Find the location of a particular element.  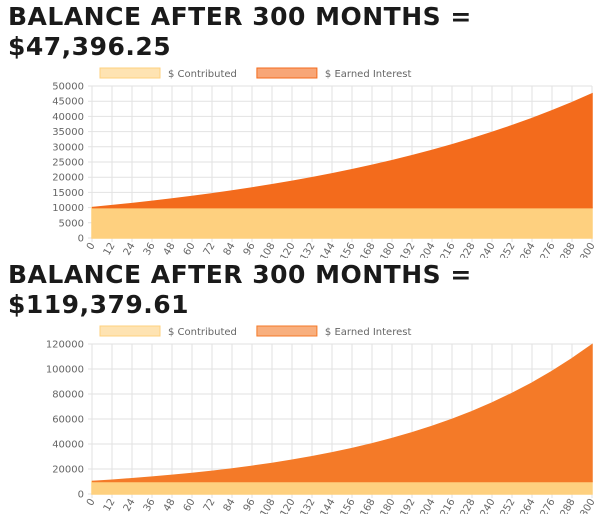

chart-title: BALANCE AFTER 300 MONTHS = $47,396.25 is located at coordinates (240, 31).